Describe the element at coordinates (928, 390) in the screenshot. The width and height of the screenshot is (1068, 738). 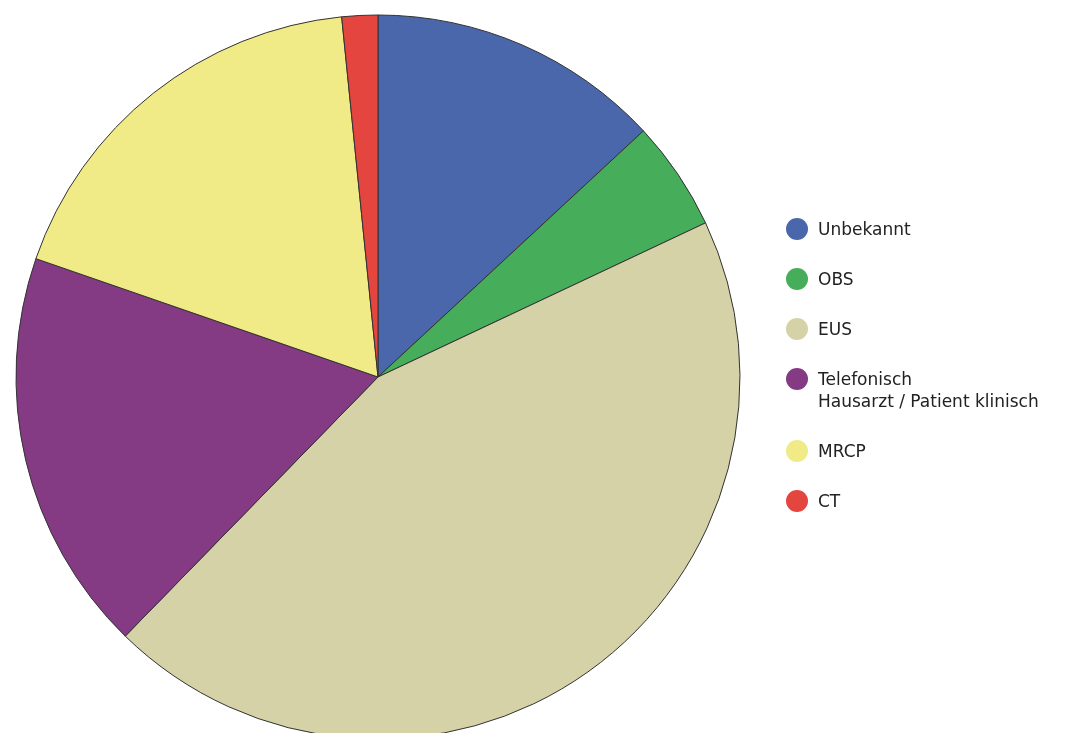
I see `legend-label: Telefonisch Hausarzt / Patient klinisch` at that location.